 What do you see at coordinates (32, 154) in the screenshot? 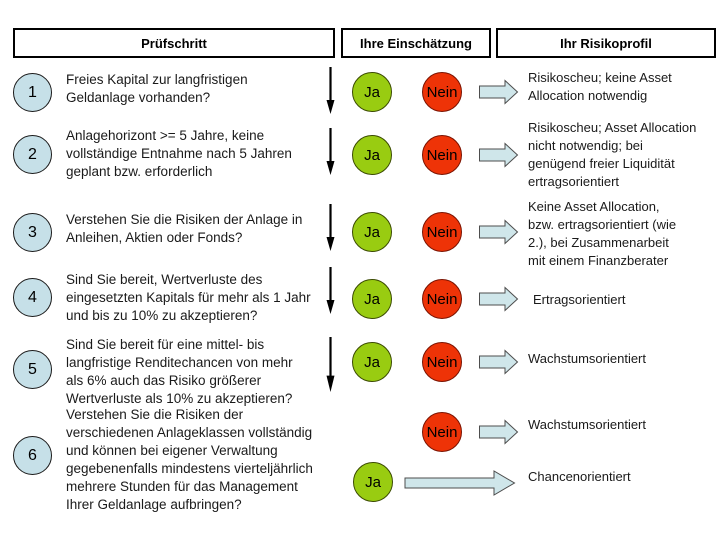
I see `step-number-badge: 2` at bounding box center [32, 154].